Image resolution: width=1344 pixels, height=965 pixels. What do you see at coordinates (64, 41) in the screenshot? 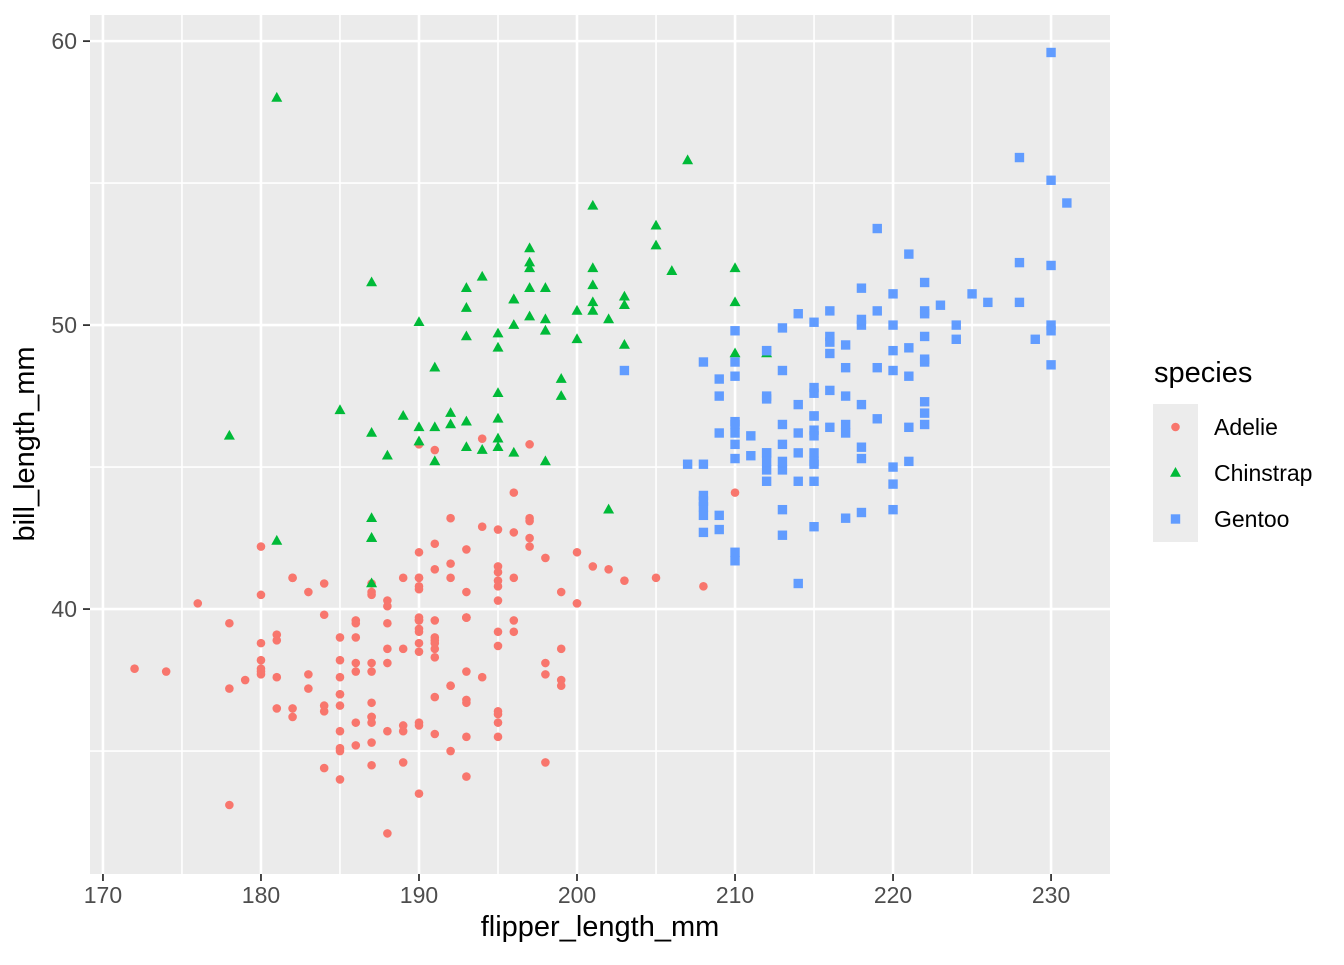
I see `y-tick-label: 60` at bounding box center [64, 41].